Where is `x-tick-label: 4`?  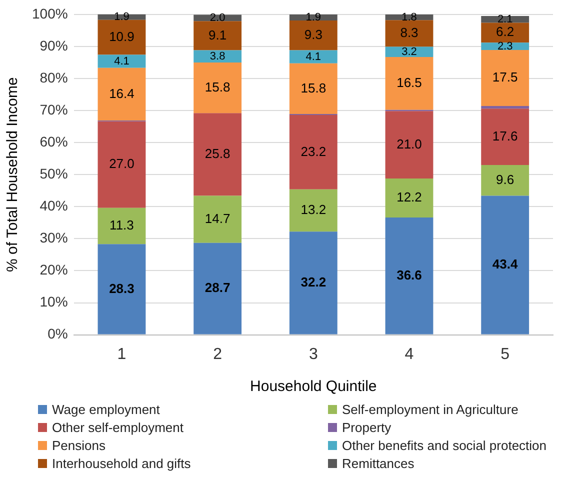 x-tick-label: 4 is located at coordinates (409, 354).